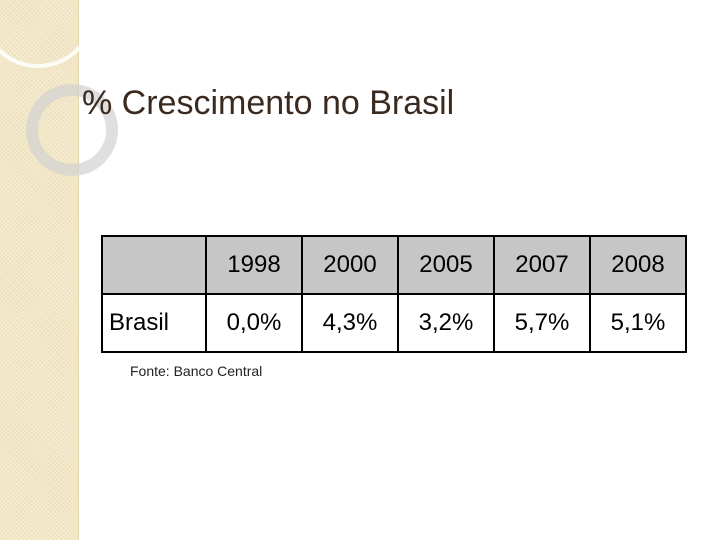  Describe the element at coordinates (268, 103) in the screenshot. I see `slide-title: % Crescimento no Brasil` at that location.